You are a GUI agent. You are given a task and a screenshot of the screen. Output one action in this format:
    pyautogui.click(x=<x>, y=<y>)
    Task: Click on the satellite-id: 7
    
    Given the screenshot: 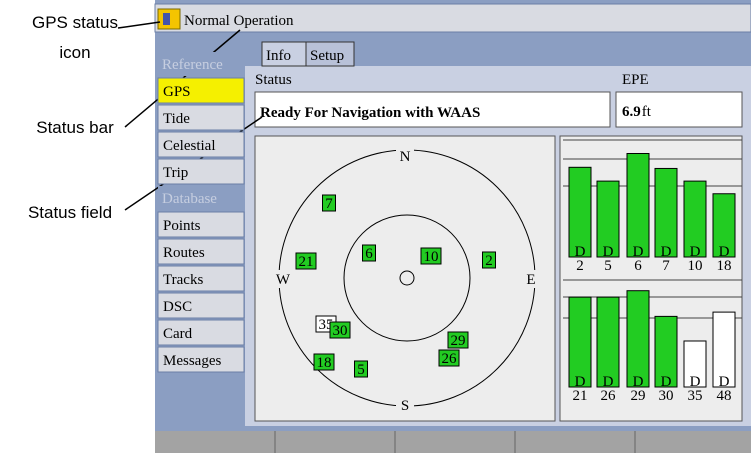 What is the action you would take?
    pyautogui.click(x=329, y=204)
    